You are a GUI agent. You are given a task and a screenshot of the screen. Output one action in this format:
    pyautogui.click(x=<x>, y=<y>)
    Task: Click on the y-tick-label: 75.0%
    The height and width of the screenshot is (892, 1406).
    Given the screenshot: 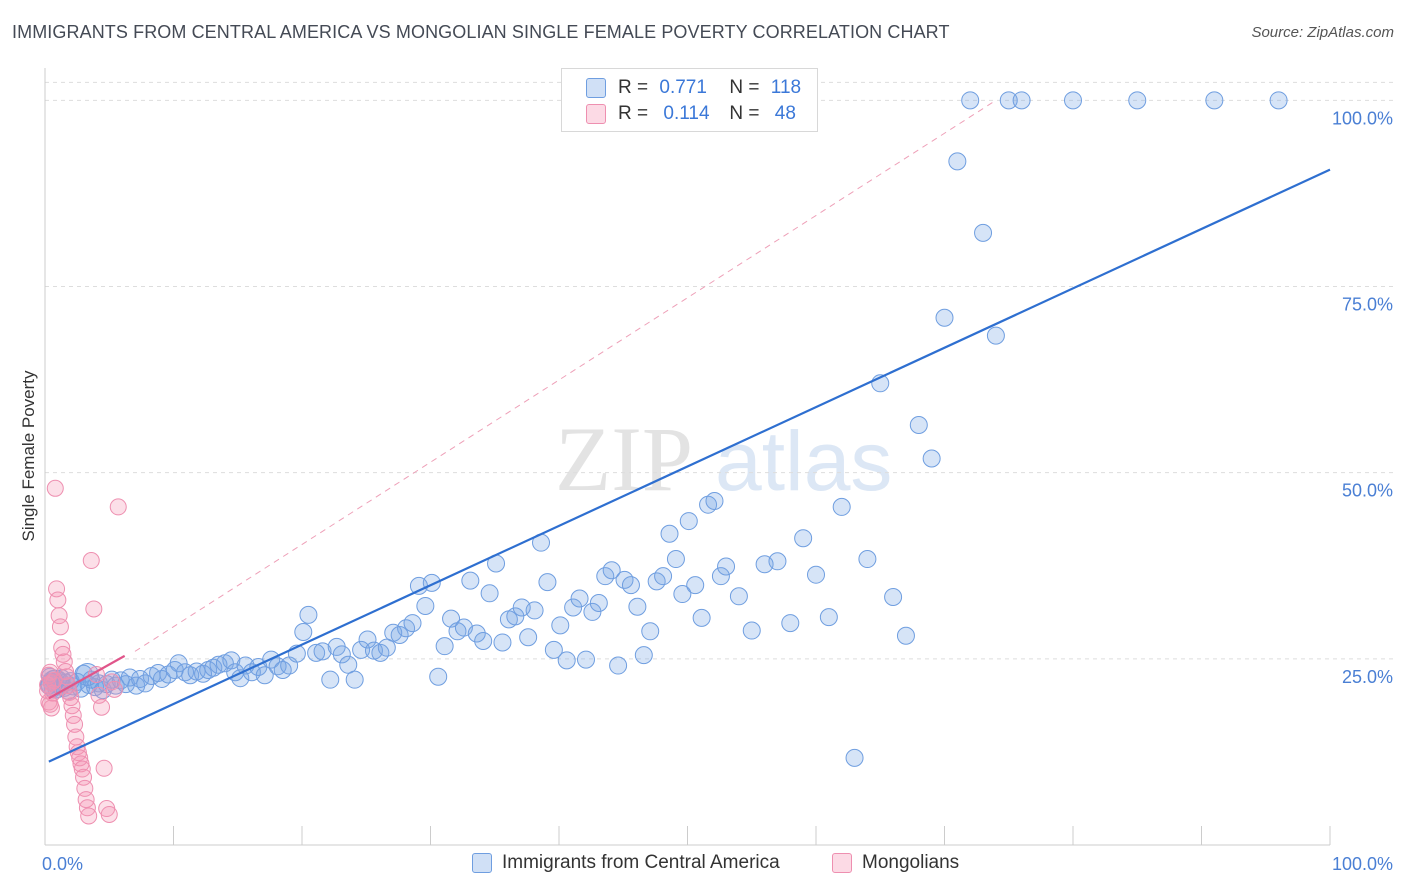 What is the action you would take?
    pyautogui.click(x=1367, y=305)
    